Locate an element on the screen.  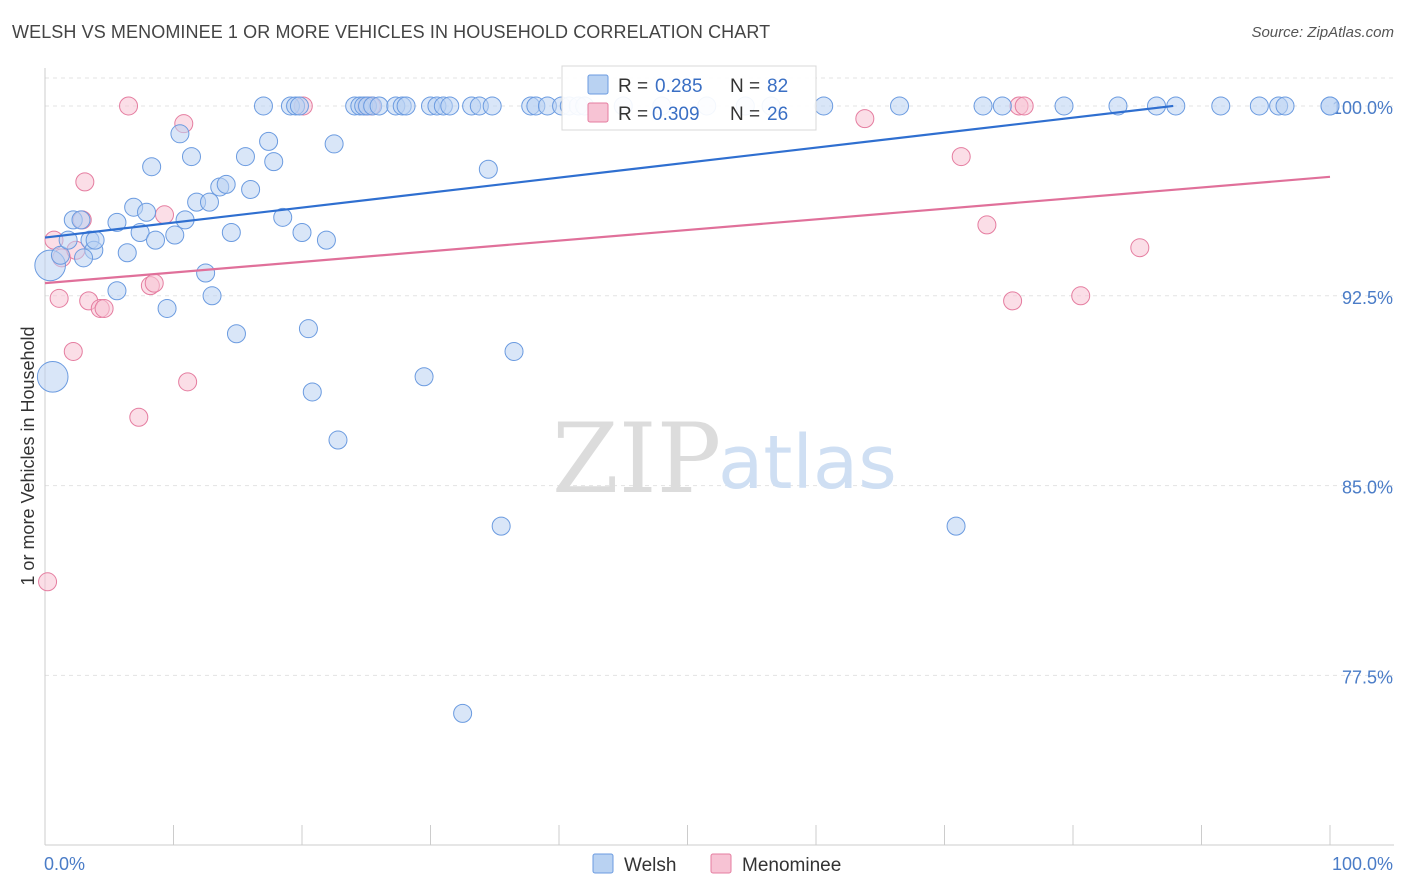
y-tick-label: 100.0% is located at coordinates (1362, 108).